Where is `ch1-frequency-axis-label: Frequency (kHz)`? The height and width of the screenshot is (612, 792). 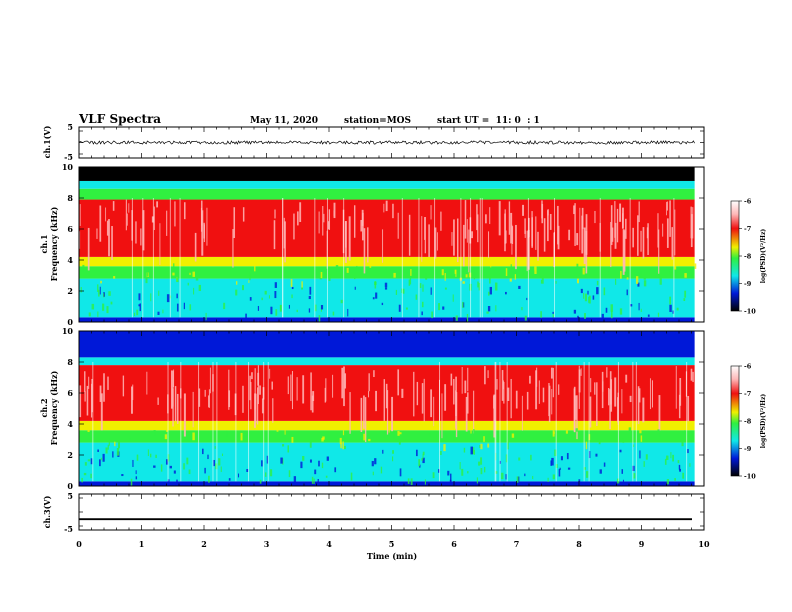 ch1-frequency-axis-label: Frequency (kHz) is located at coordinates (54, 243).